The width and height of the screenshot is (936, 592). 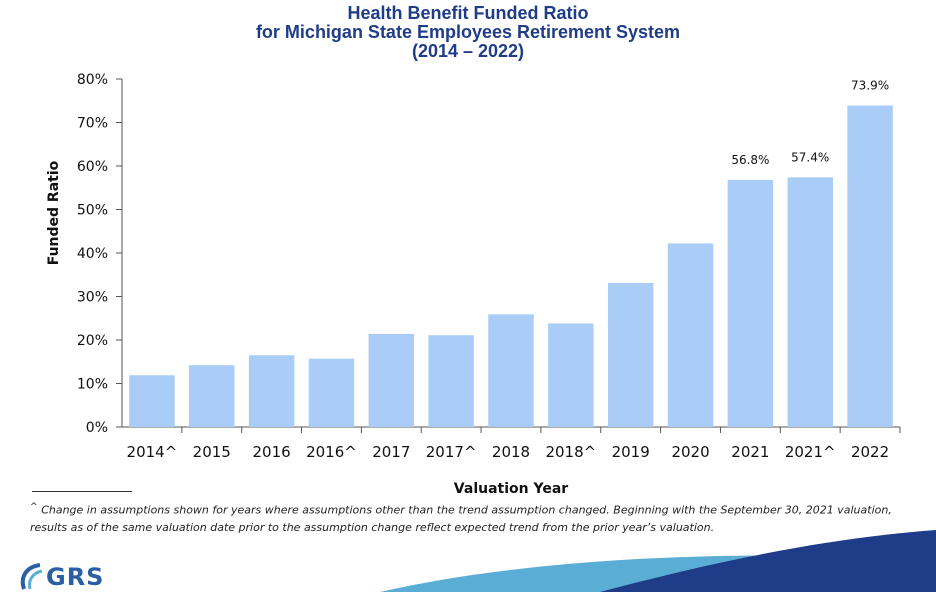 What do you see at coordinates (75, 577) in the screenshot?
I see `grs-logo-text: GRS` at bounding box center [75, 577].